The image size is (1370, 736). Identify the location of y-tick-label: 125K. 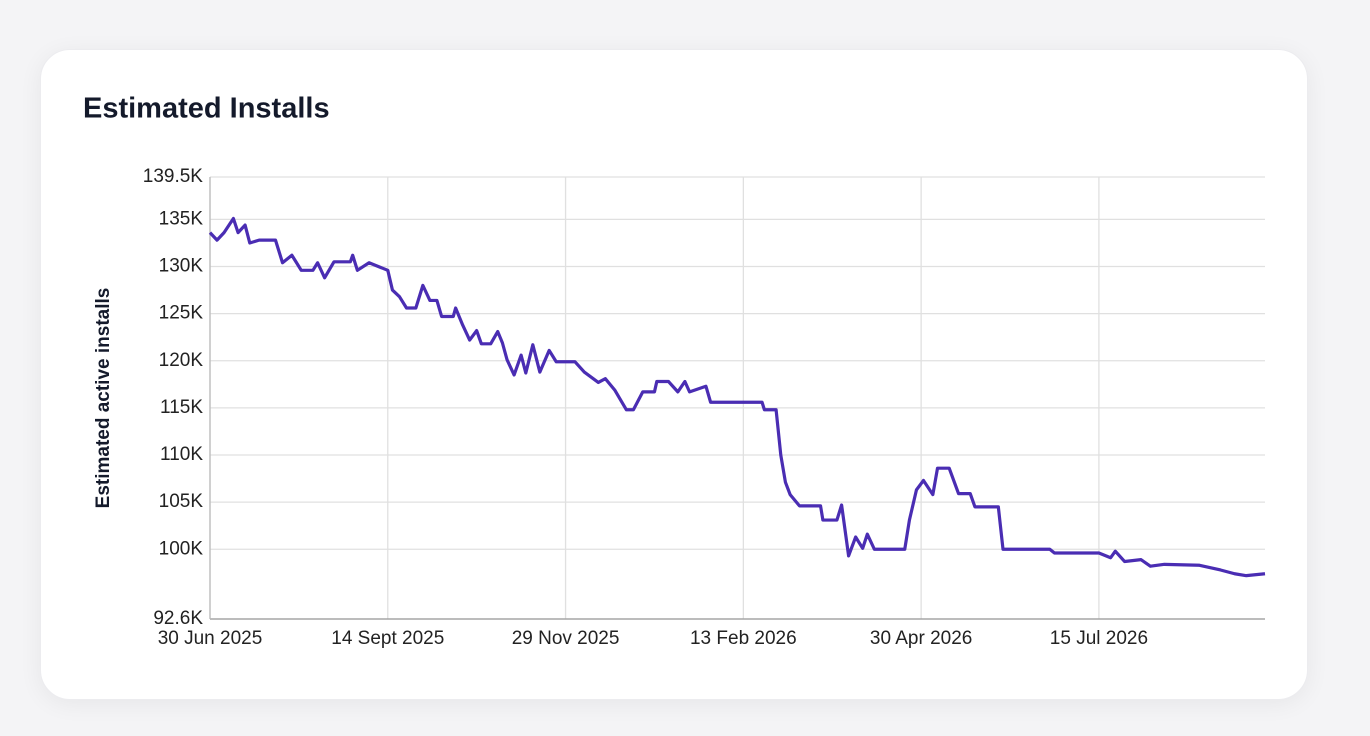
(181, 313).